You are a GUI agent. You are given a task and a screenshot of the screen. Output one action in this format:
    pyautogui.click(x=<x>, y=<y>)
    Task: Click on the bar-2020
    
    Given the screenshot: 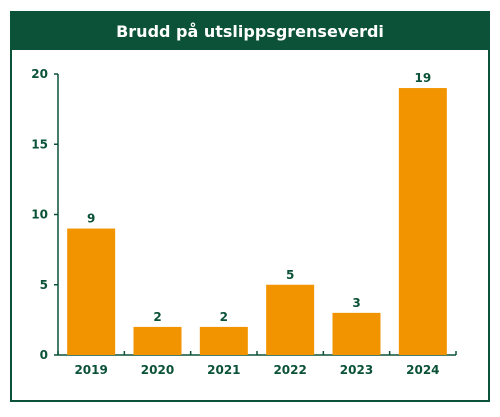 What is the action you would take?
    pyautogui.click(x=157, y=340)
    